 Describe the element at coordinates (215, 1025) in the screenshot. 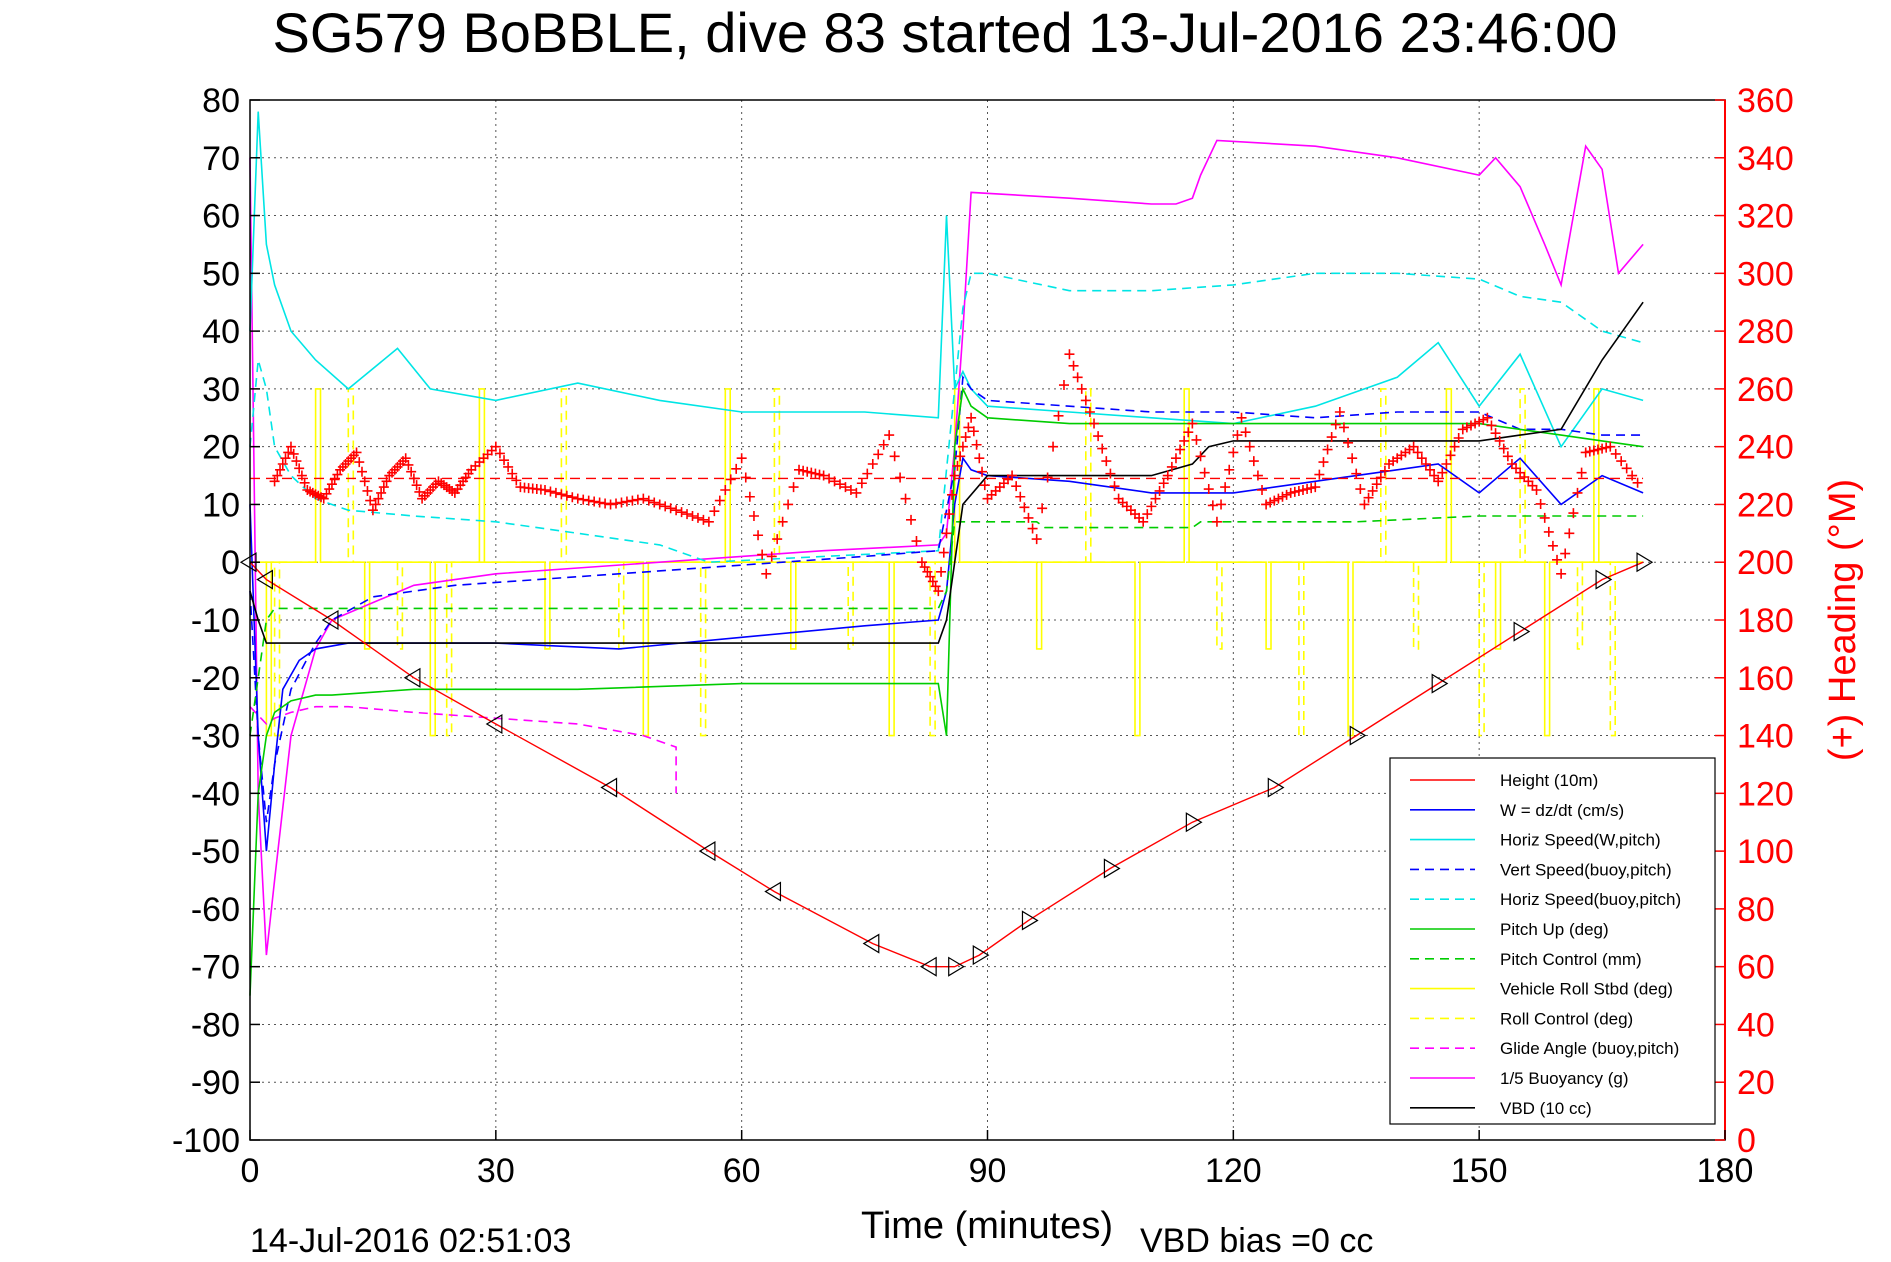

I see `y-tick-label: -80` at that location.